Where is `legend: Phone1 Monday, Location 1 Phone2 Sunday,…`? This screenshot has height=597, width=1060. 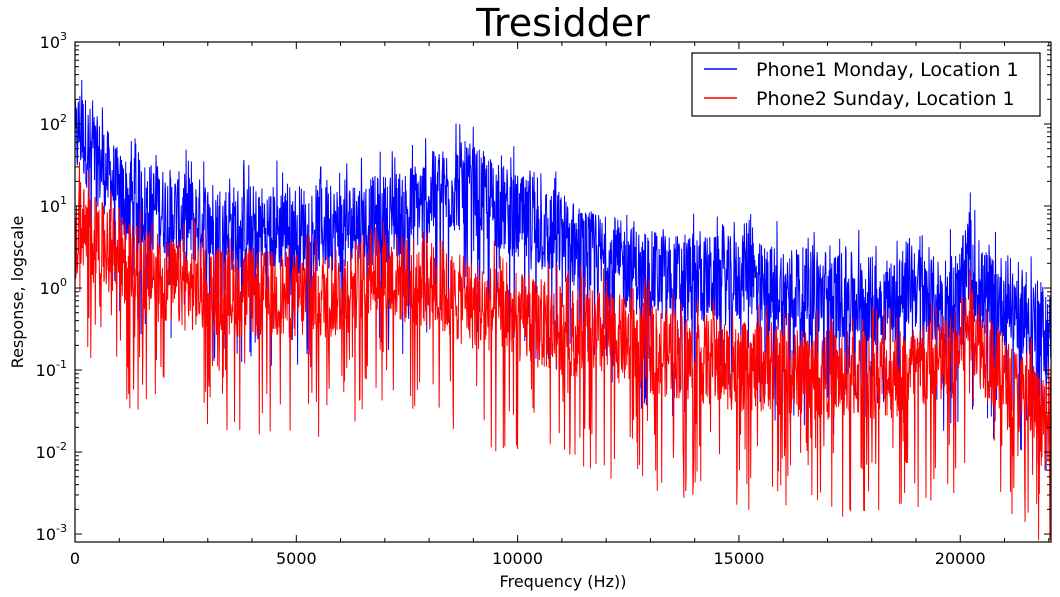
legend: Phone1 Monday, Location 1 Phone2 Sunday,… is located at coordinates (866, 84).